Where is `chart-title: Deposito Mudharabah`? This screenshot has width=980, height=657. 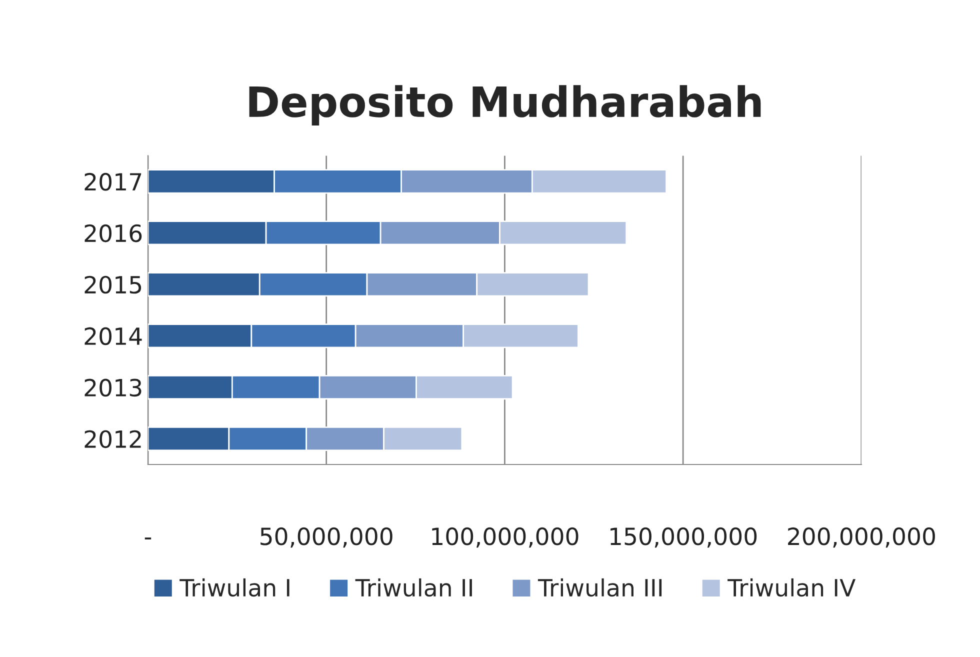
chart-title: Deposito Mudharabah is located at coordinates (505, 105).